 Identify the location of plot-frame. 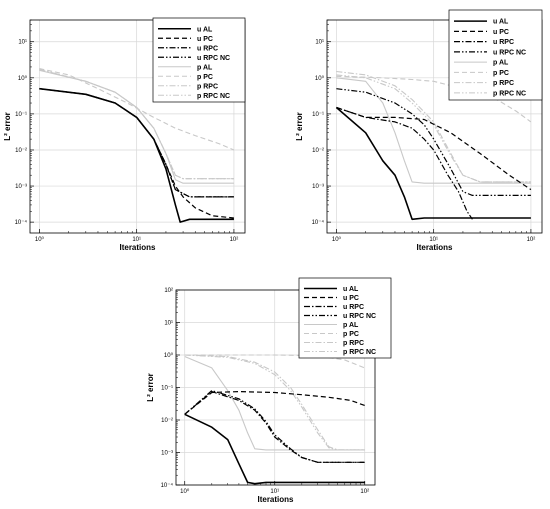
(275, 387).